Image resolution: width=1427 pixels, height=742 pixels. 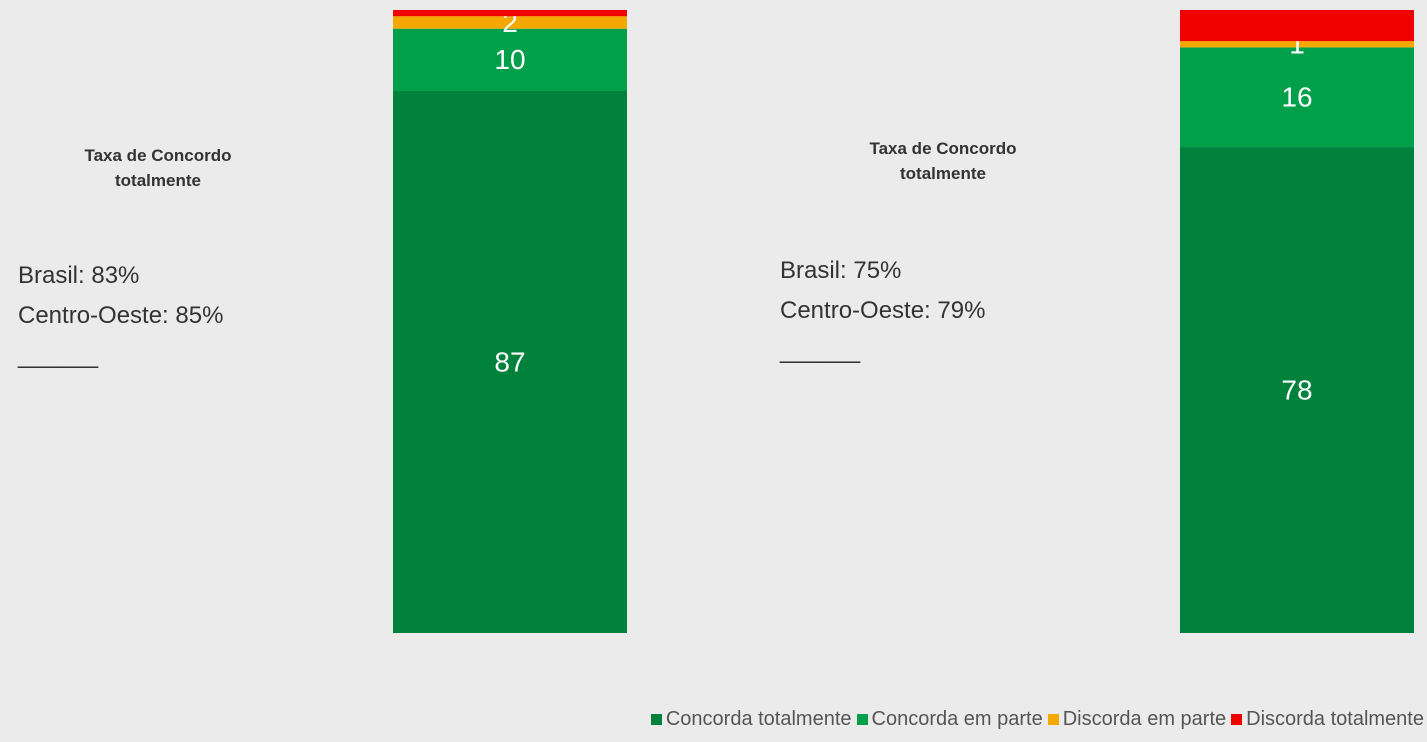 What do you see at coordinates (883, 310) in the screenshot?
I see `annotation-text: Centro-Oeste: 79%` at bounding box center [883, 310].